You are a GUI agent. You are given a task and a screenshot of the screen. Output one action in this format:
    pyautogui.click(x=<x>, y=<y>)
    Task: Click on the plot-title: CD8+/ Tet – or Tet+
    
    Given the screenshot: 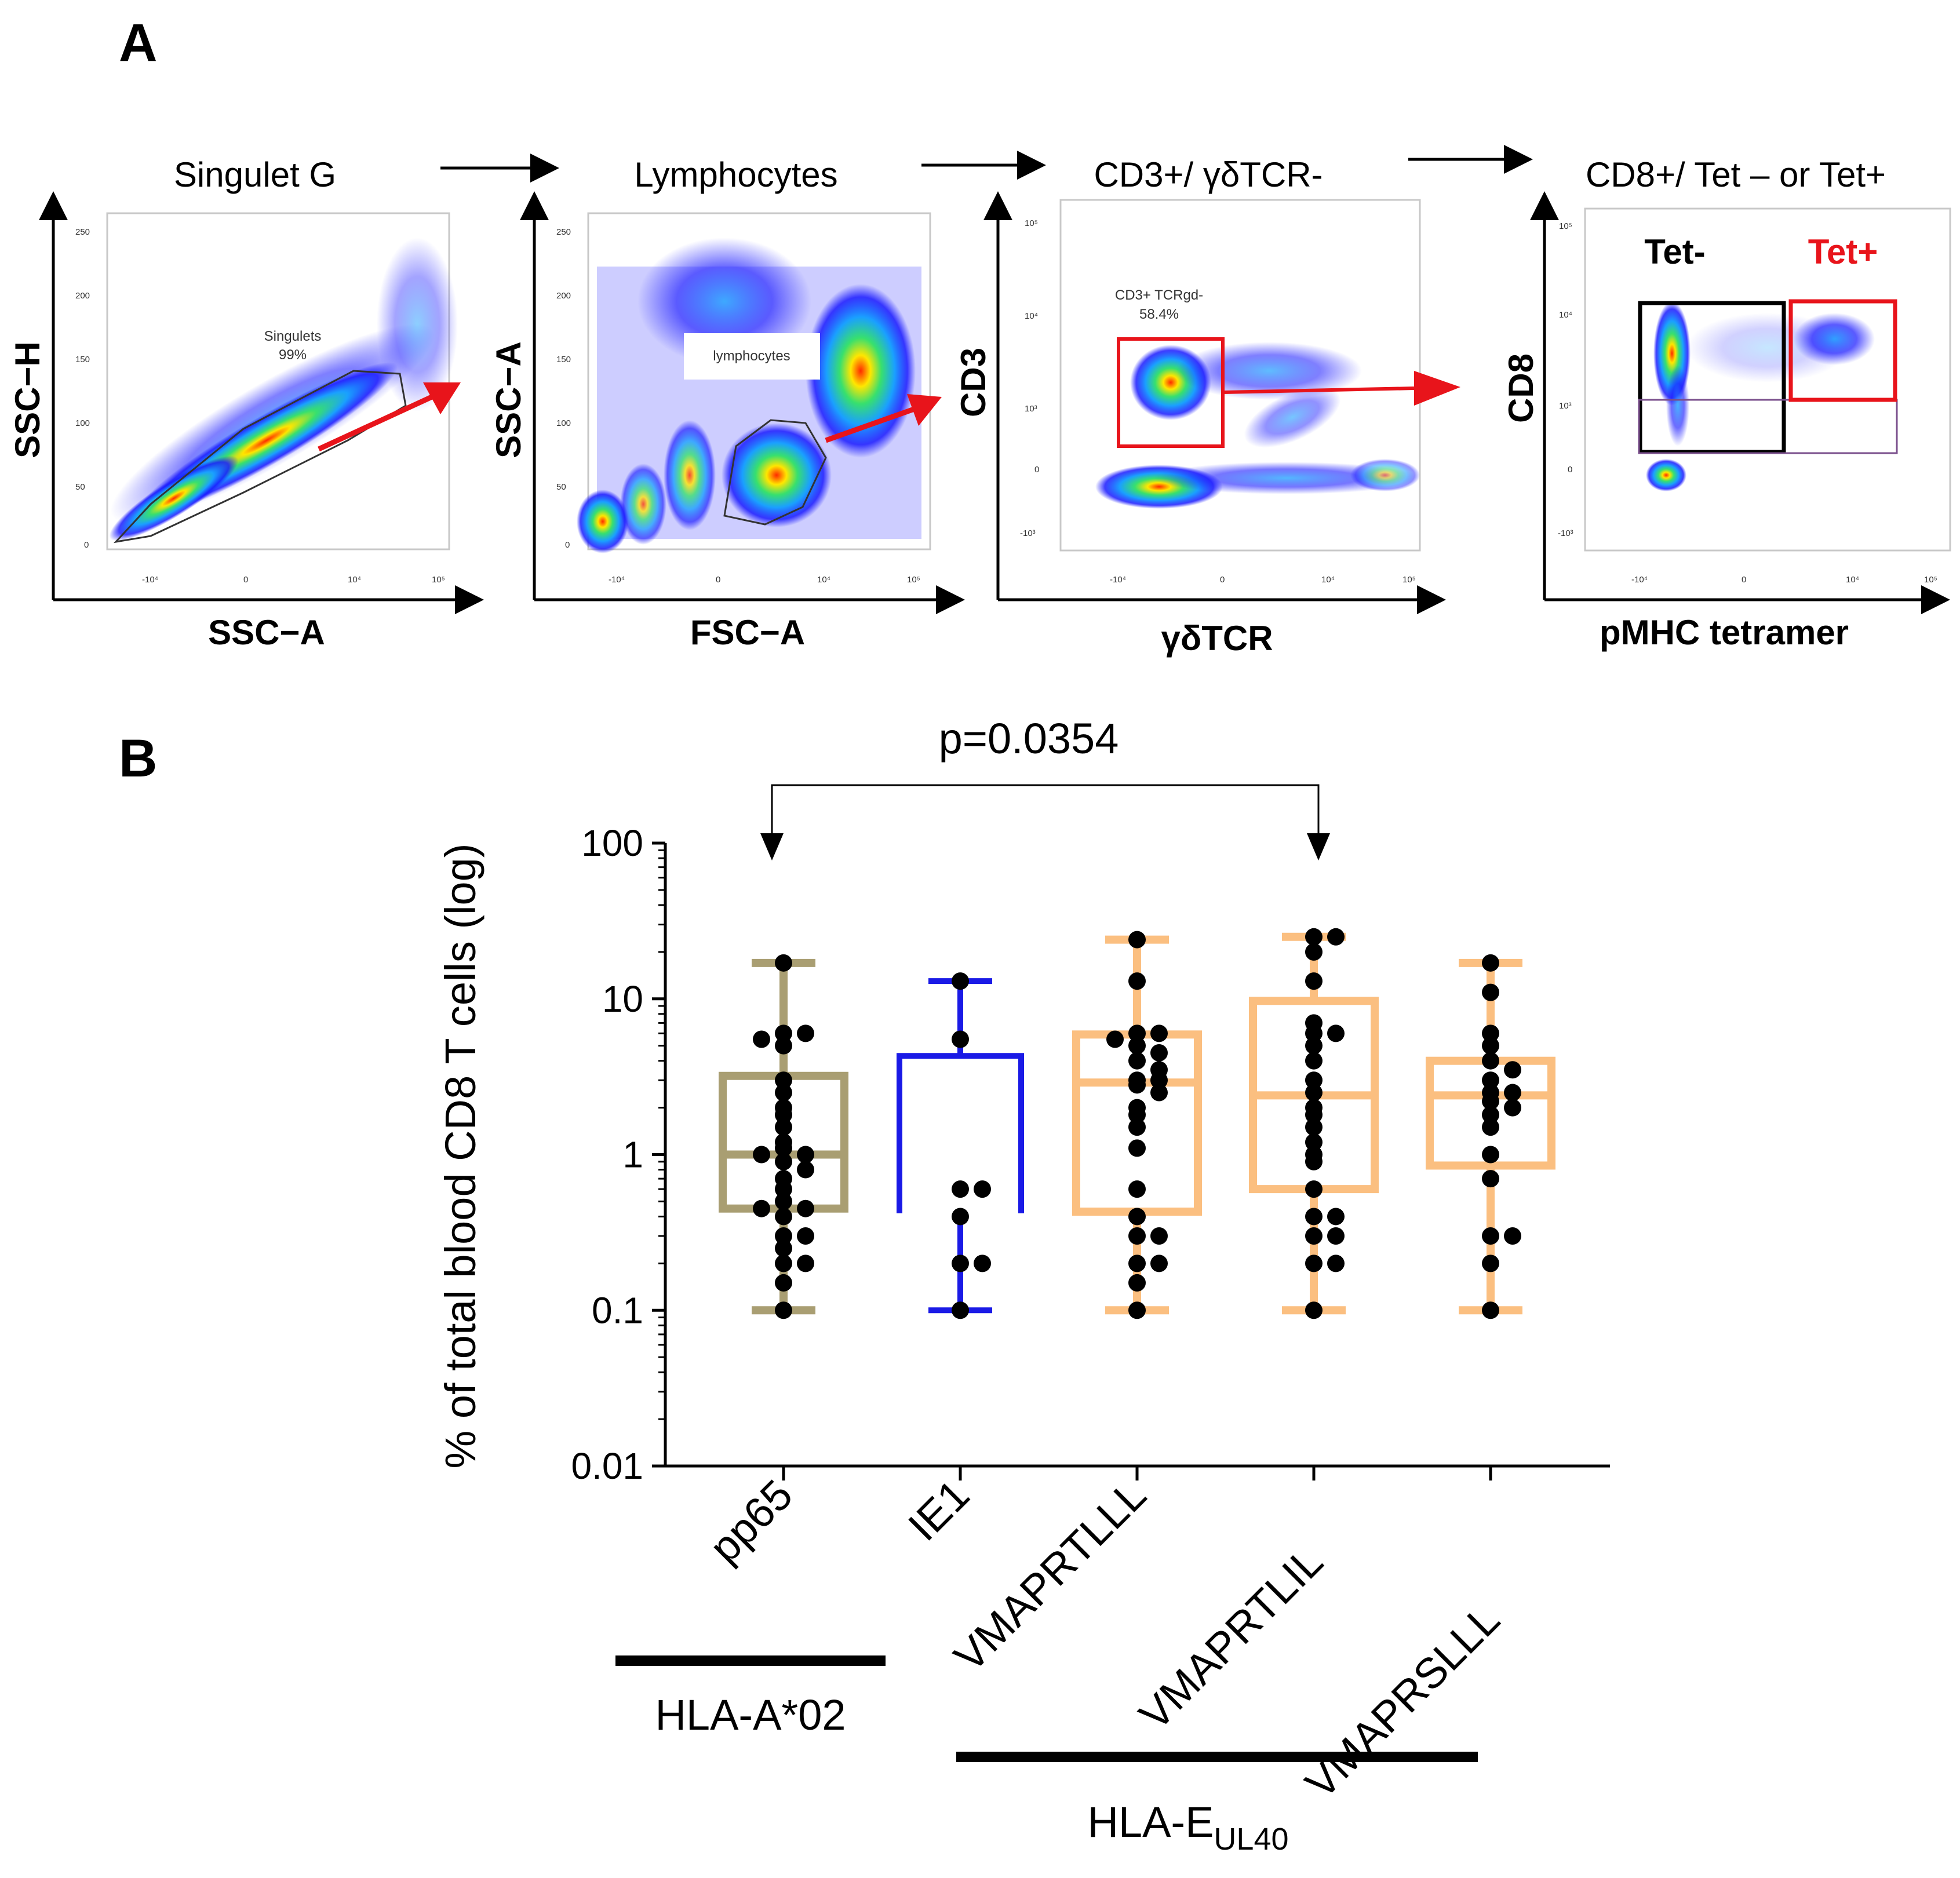 What is the action you would take?
    pyautogui.click(x=1736, y=174)
    